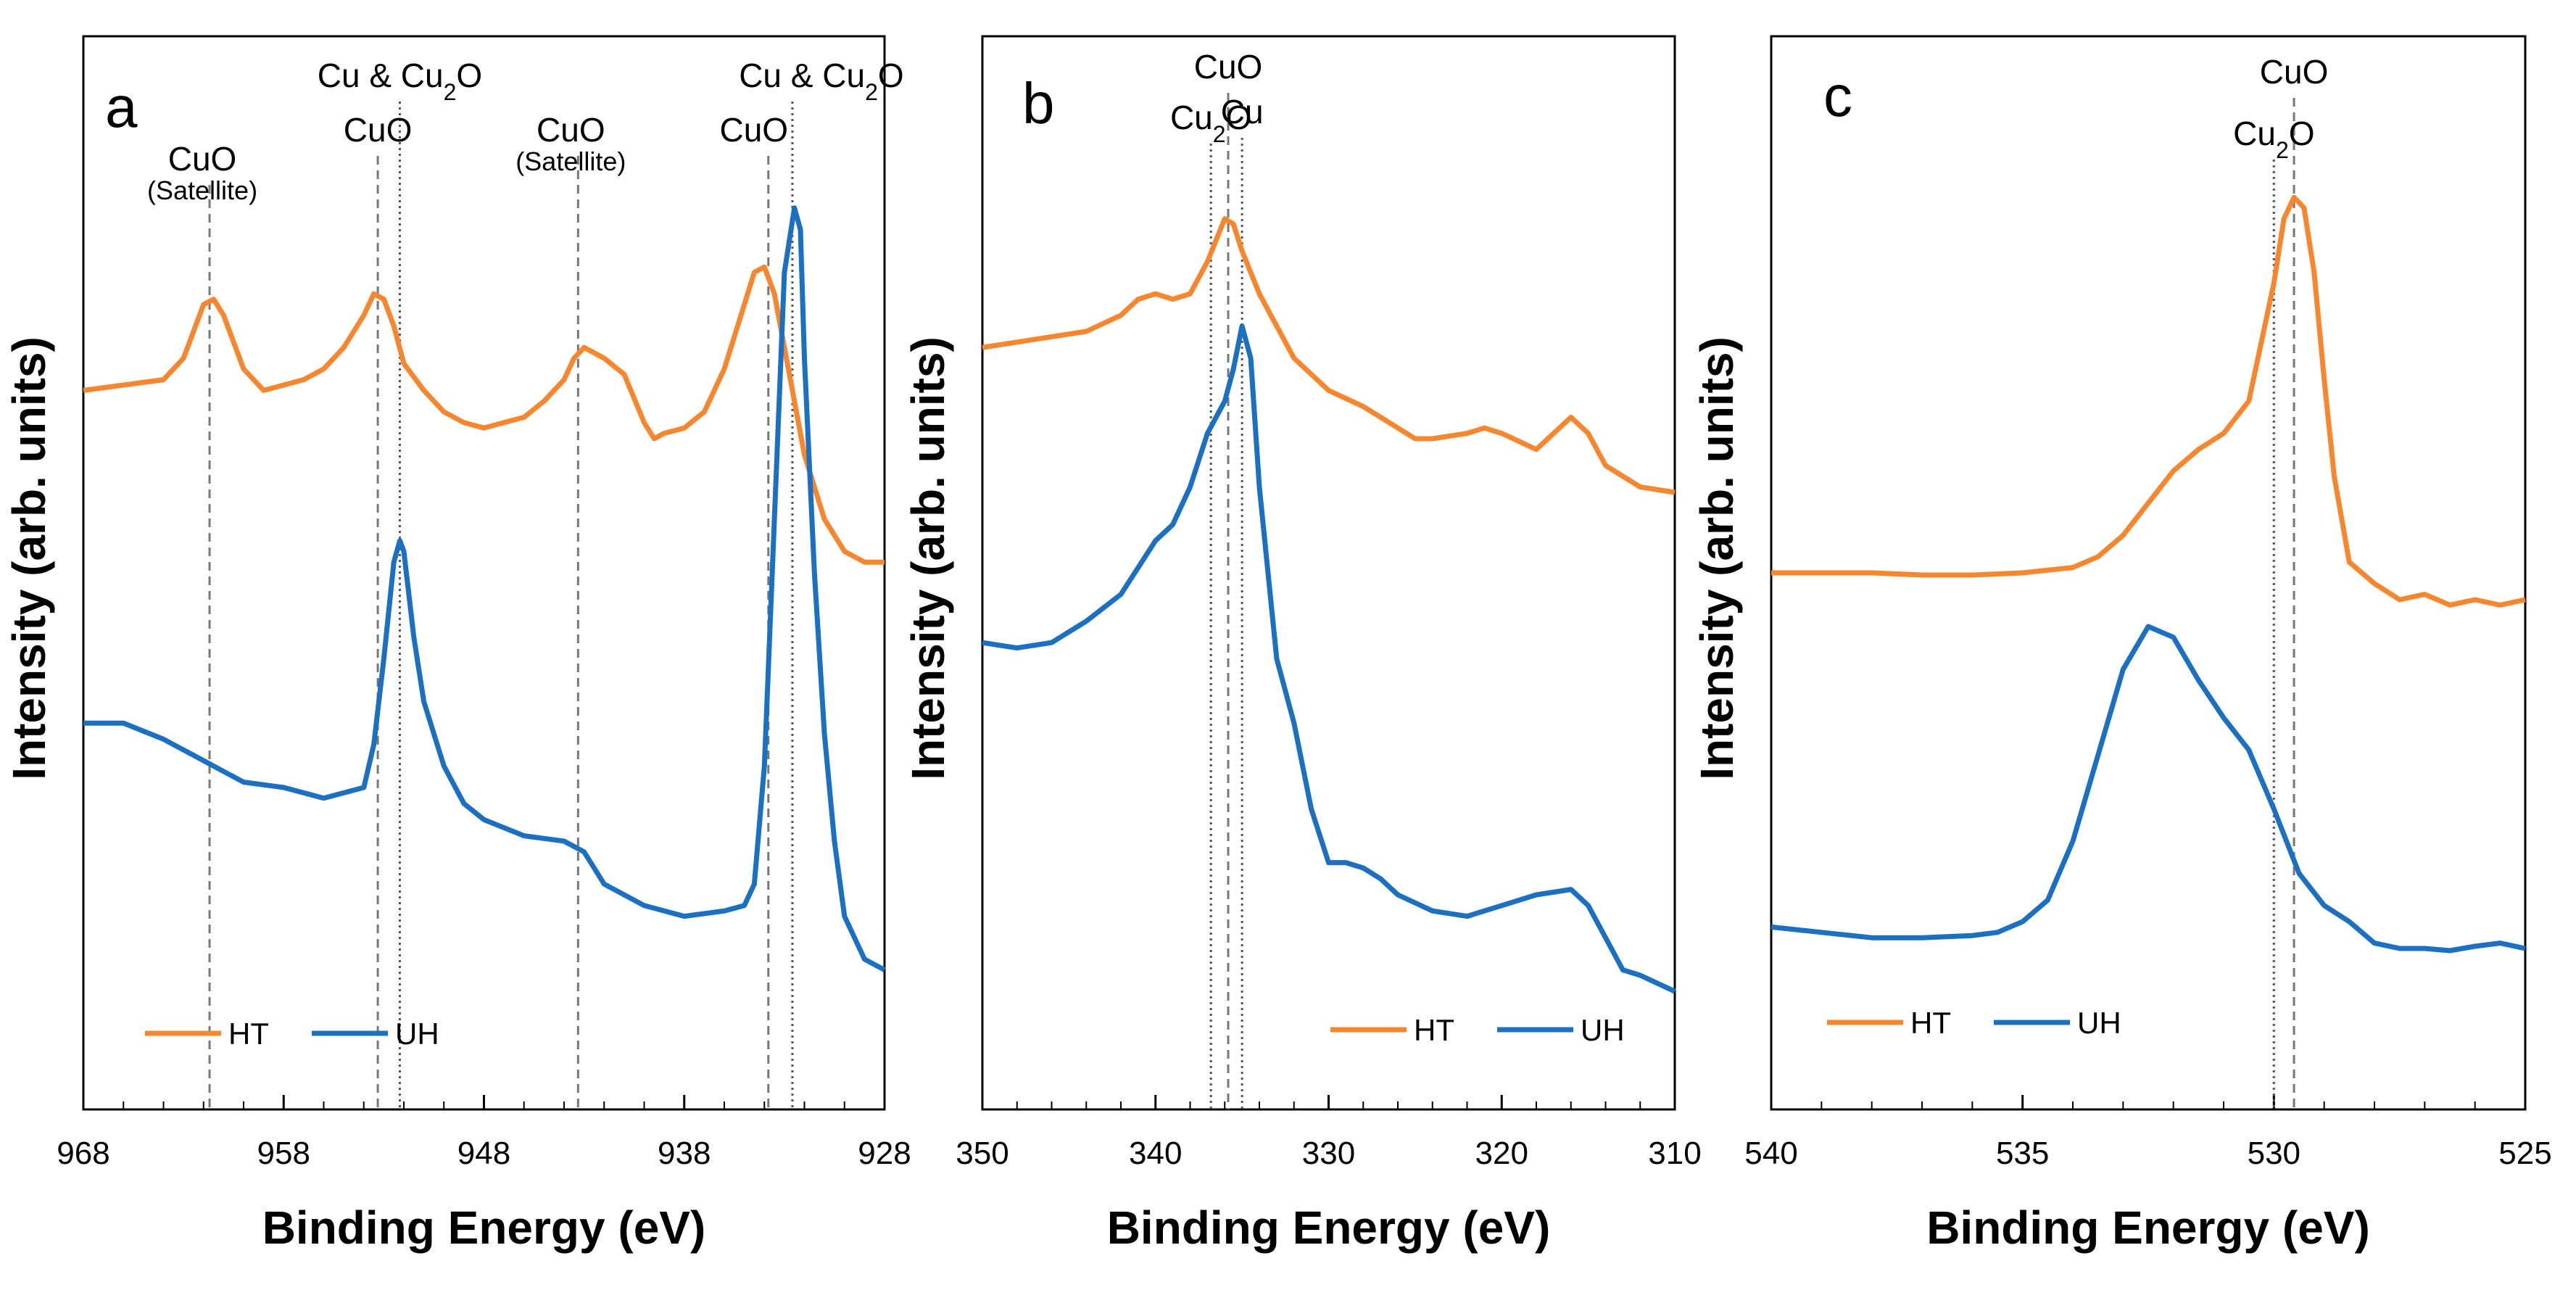 This screenshot has height=1290, width=2576. I want to click on x-tick-label: 540, so click(1771, 1153).